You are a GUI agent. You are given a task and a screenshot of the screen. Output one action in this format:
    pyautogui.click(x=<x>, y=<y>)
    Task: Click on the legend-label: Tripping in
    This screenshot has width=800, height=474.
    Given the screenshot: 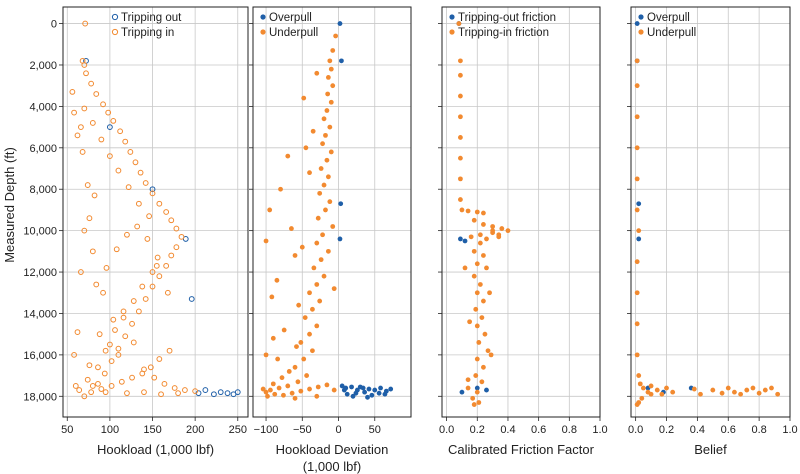 What is the action you would take?
    pyautogui.click(x=147, y=33)
    